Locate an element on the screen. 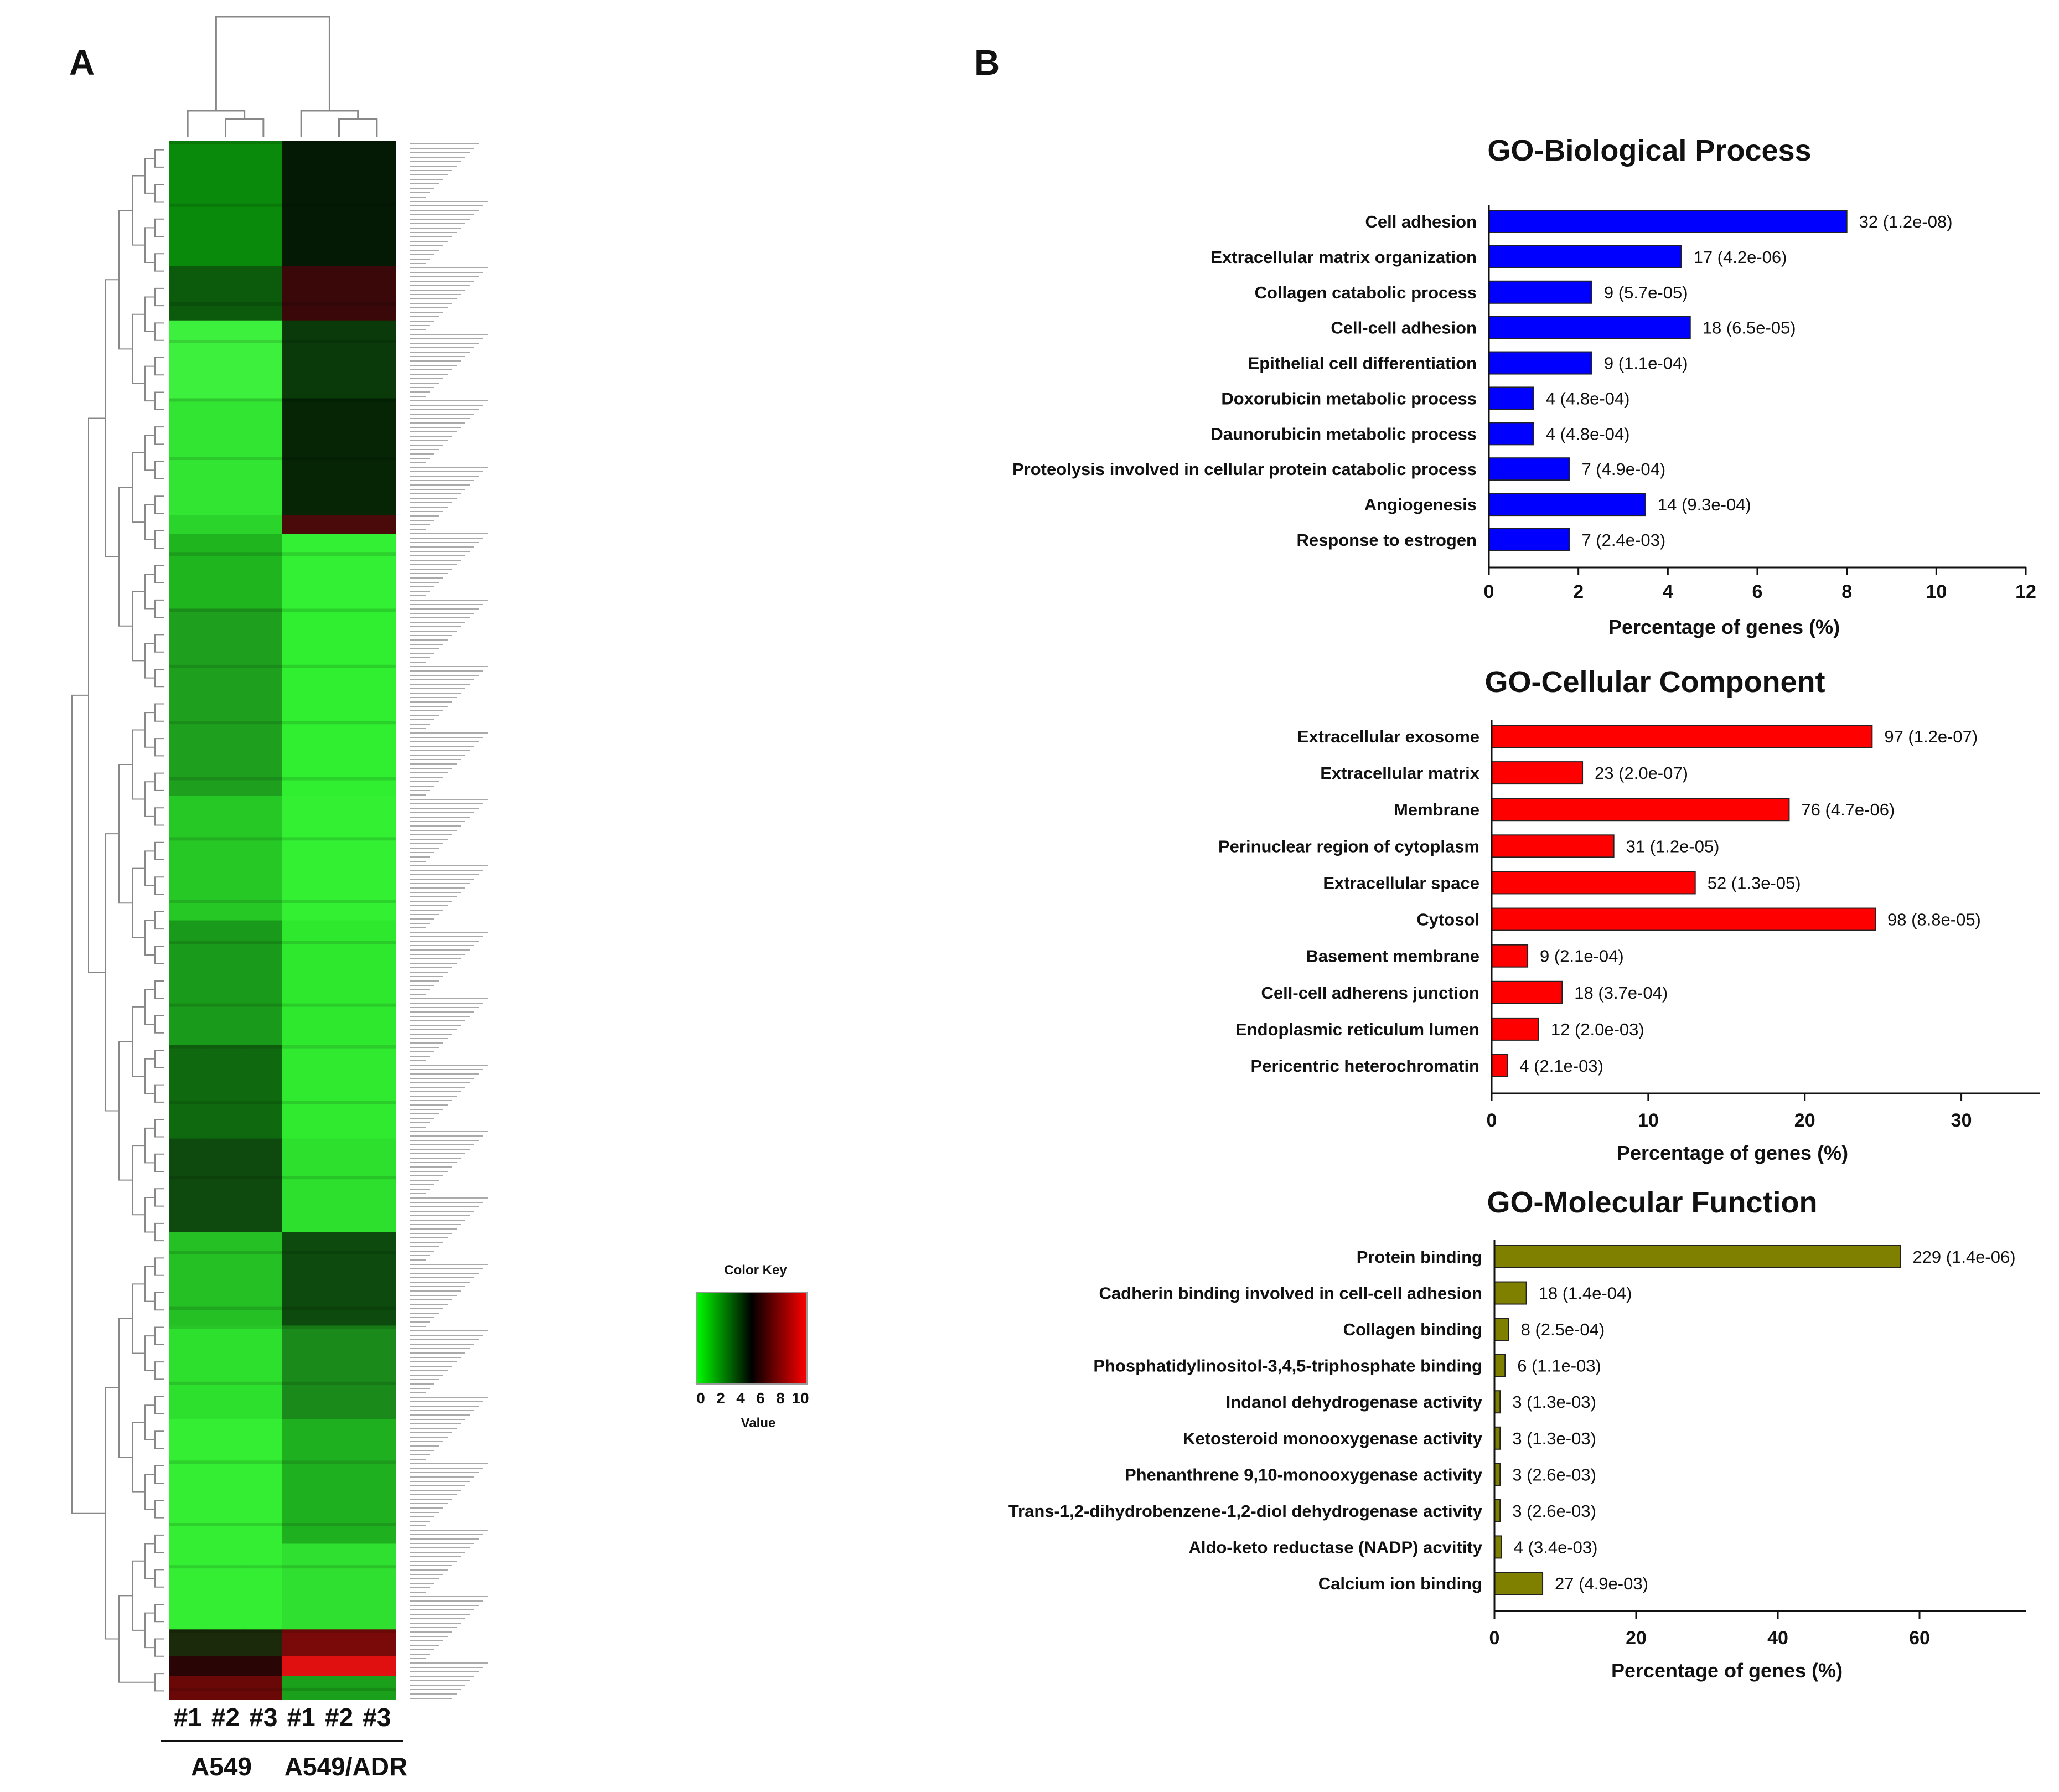 Image resolution: width=2059 pixels, height=1792 pixels. x-tick-label: 10 is located at coordinates (1936, 591).